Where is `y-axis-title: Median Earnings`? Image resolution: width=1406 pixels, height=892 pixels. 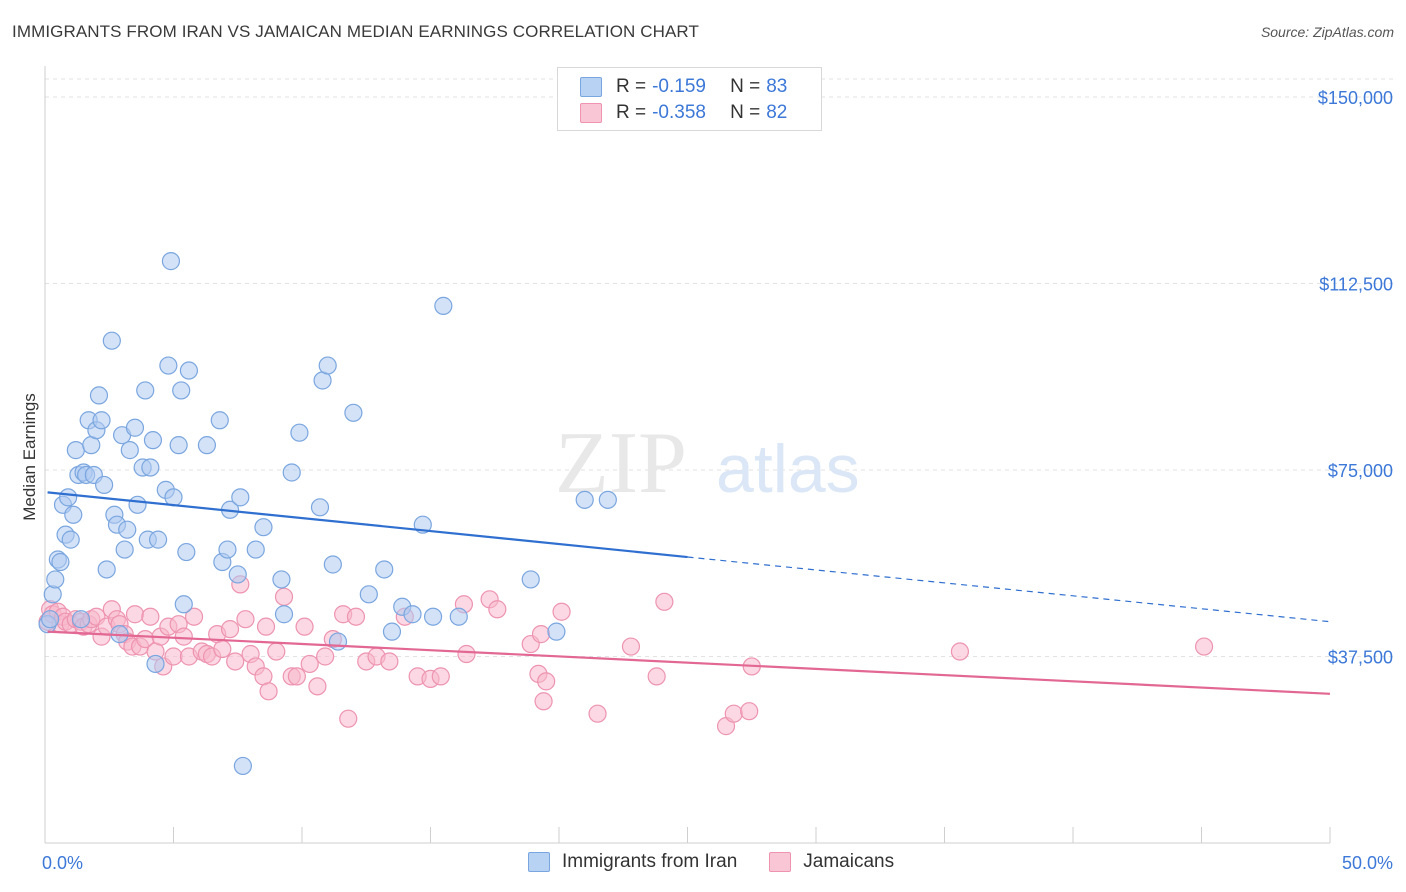
y-axis-title: Median Earnings is located at coordinates (29, 457).